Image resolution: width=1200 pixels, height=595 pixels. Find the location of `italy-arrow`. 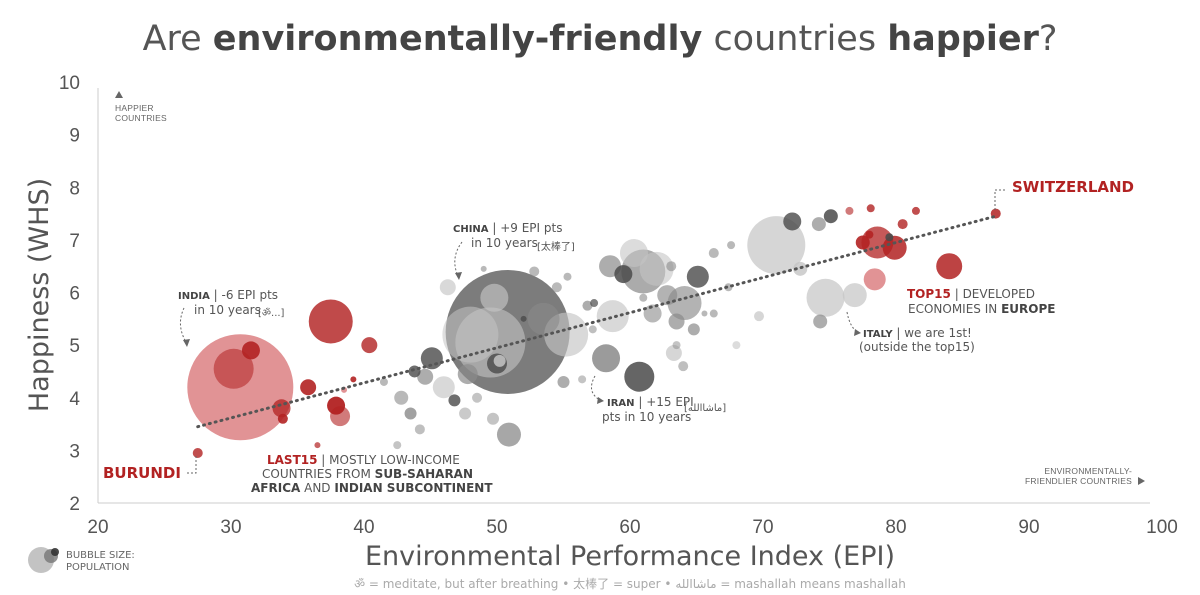

italy-arrow is located at coordinates (852, 322).